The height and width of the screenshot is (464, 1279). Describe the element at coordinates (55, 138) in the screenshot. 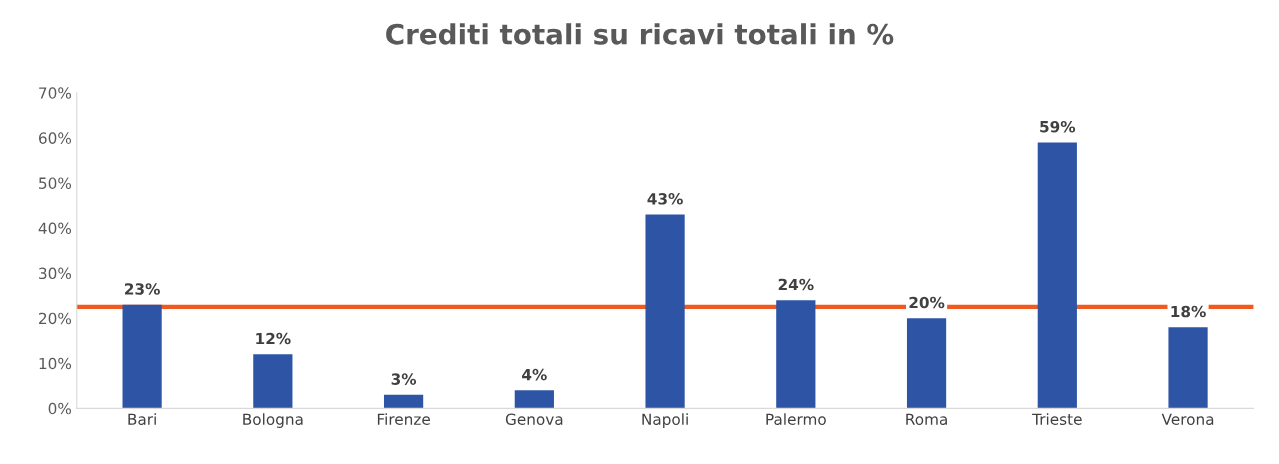

I see `y-tick-label: 60%` at that location.